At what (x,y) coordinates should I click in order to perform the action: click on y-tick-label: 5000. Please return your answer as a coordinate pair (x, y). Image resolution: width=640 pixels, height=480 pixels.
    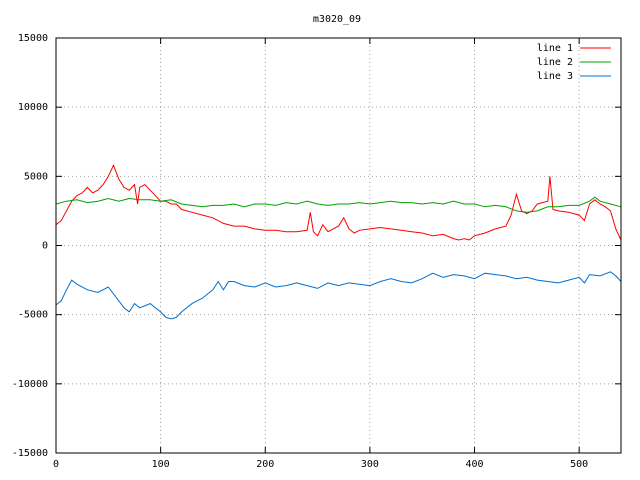
    Looking at the image, I should click on (36, 176).